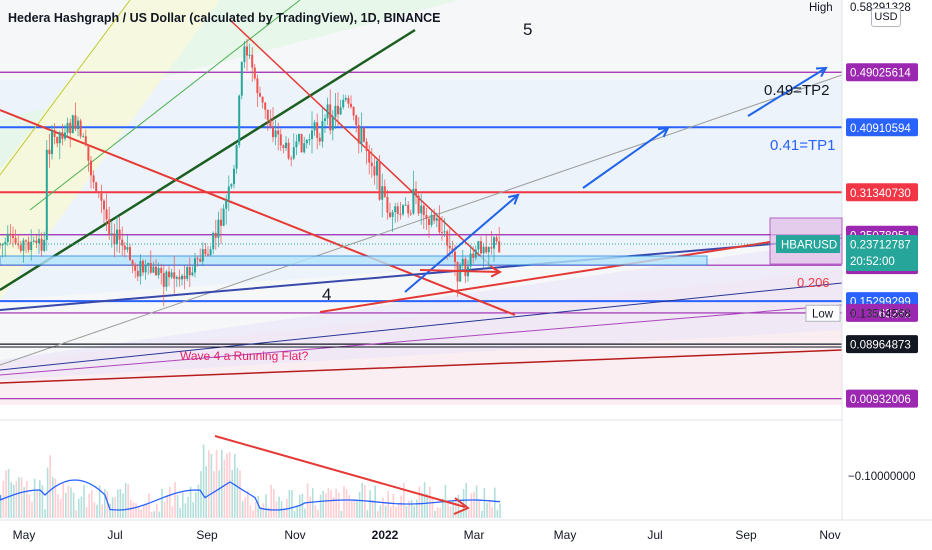  I want to click on x-tick-3: Nov, so click(294, 535).